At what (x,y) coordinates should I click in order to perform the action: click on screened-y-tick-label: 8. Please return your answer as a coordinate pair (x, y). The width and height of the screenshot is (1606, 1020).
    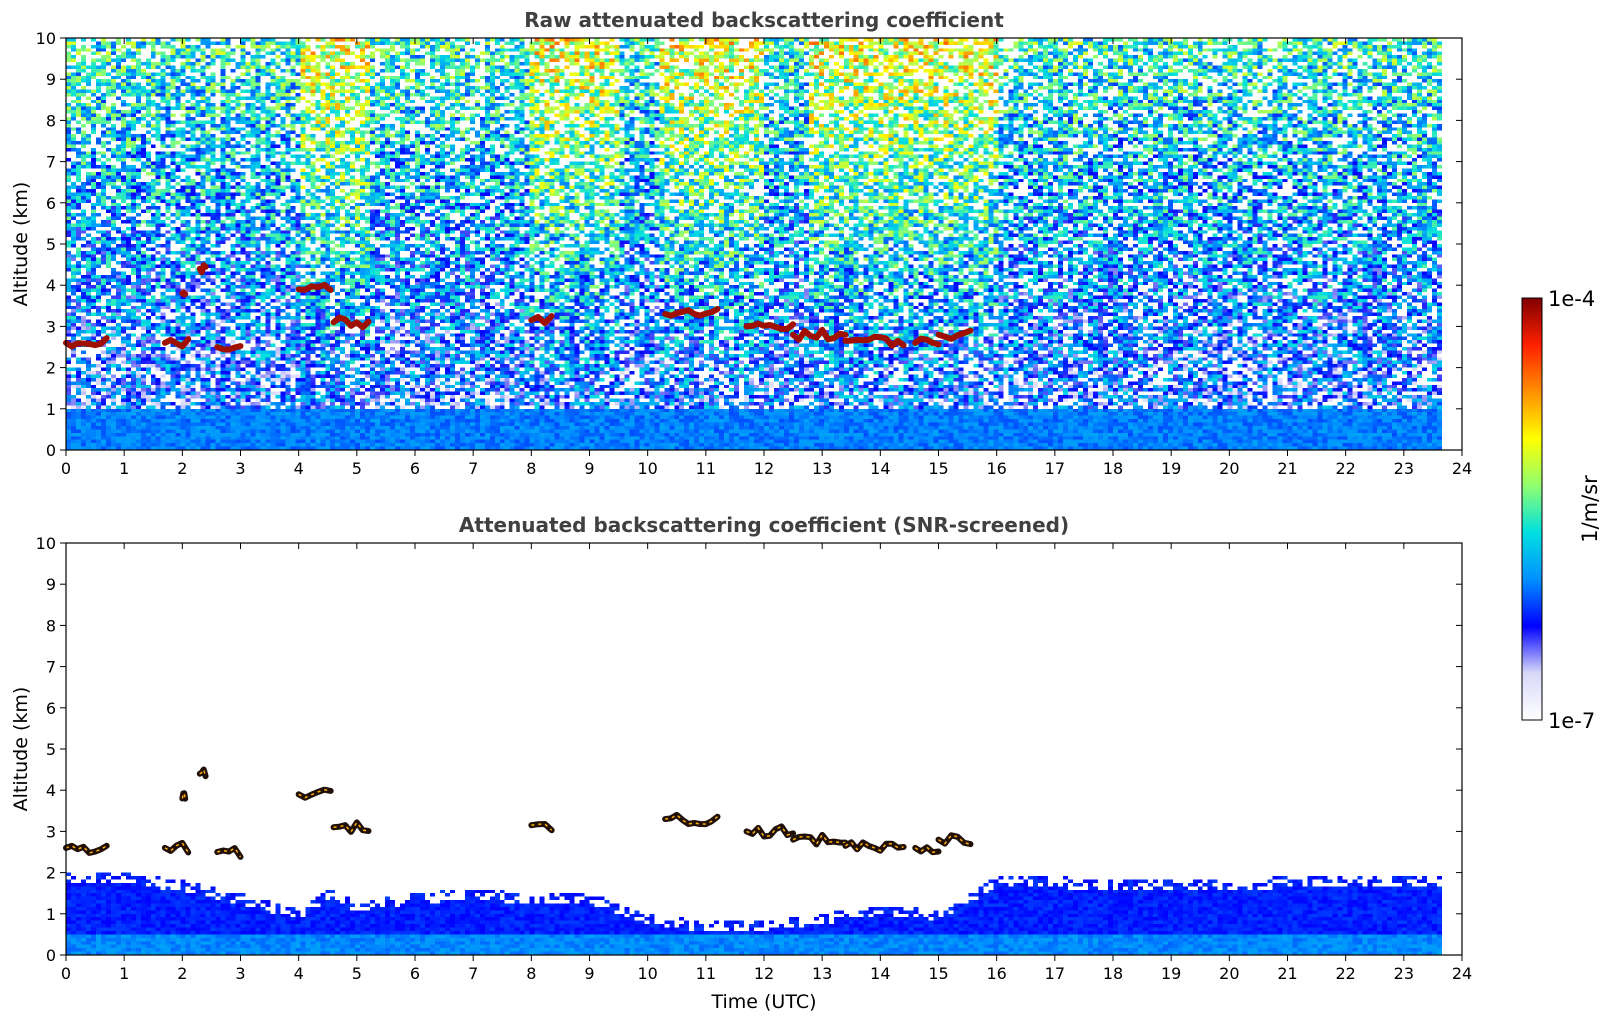
    Looking at the image, I should click on (51, 625).